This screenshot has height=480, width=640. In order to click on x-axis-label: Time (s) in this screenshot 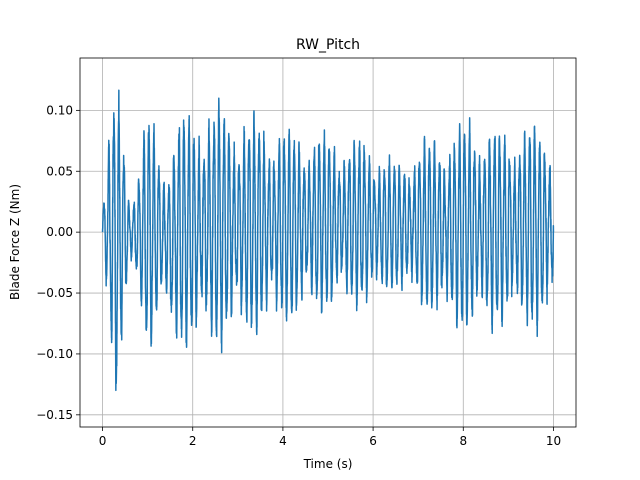, I will do `click(328, 464)`.